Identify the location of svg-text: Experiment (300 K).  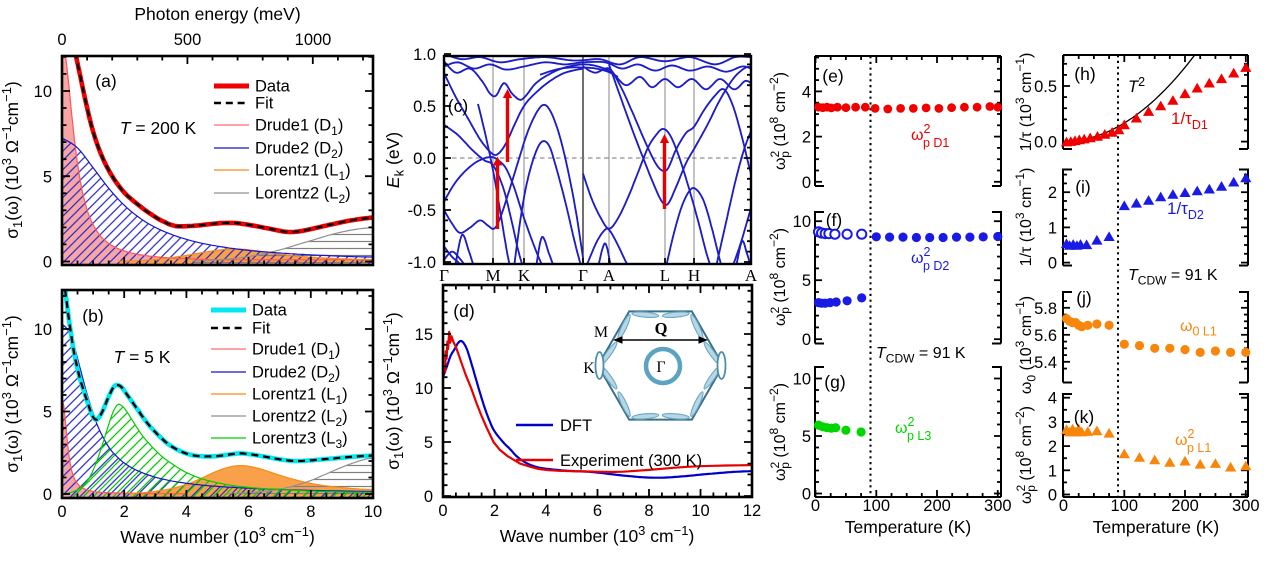
(631, 461).